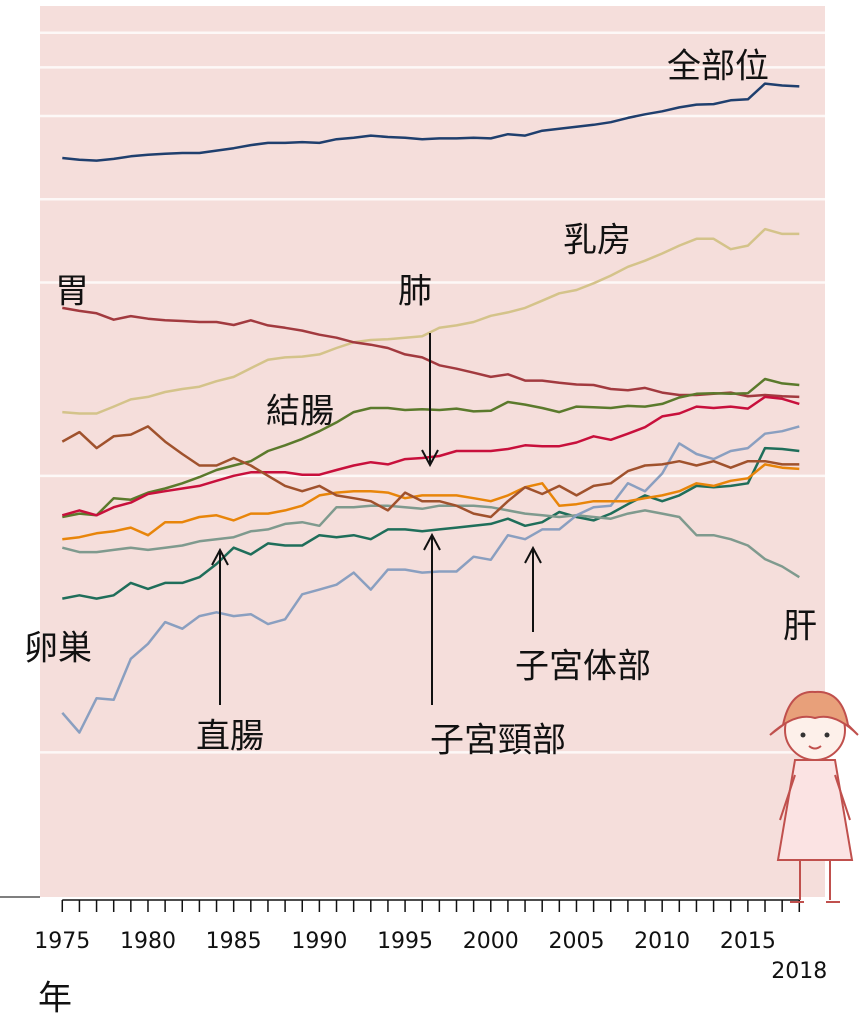 The height and width of the screenshot is (1022, 861). Describe the element at coordinates (583, 667) in the screenshot. I see `series-label: 子宮体部` at that location.